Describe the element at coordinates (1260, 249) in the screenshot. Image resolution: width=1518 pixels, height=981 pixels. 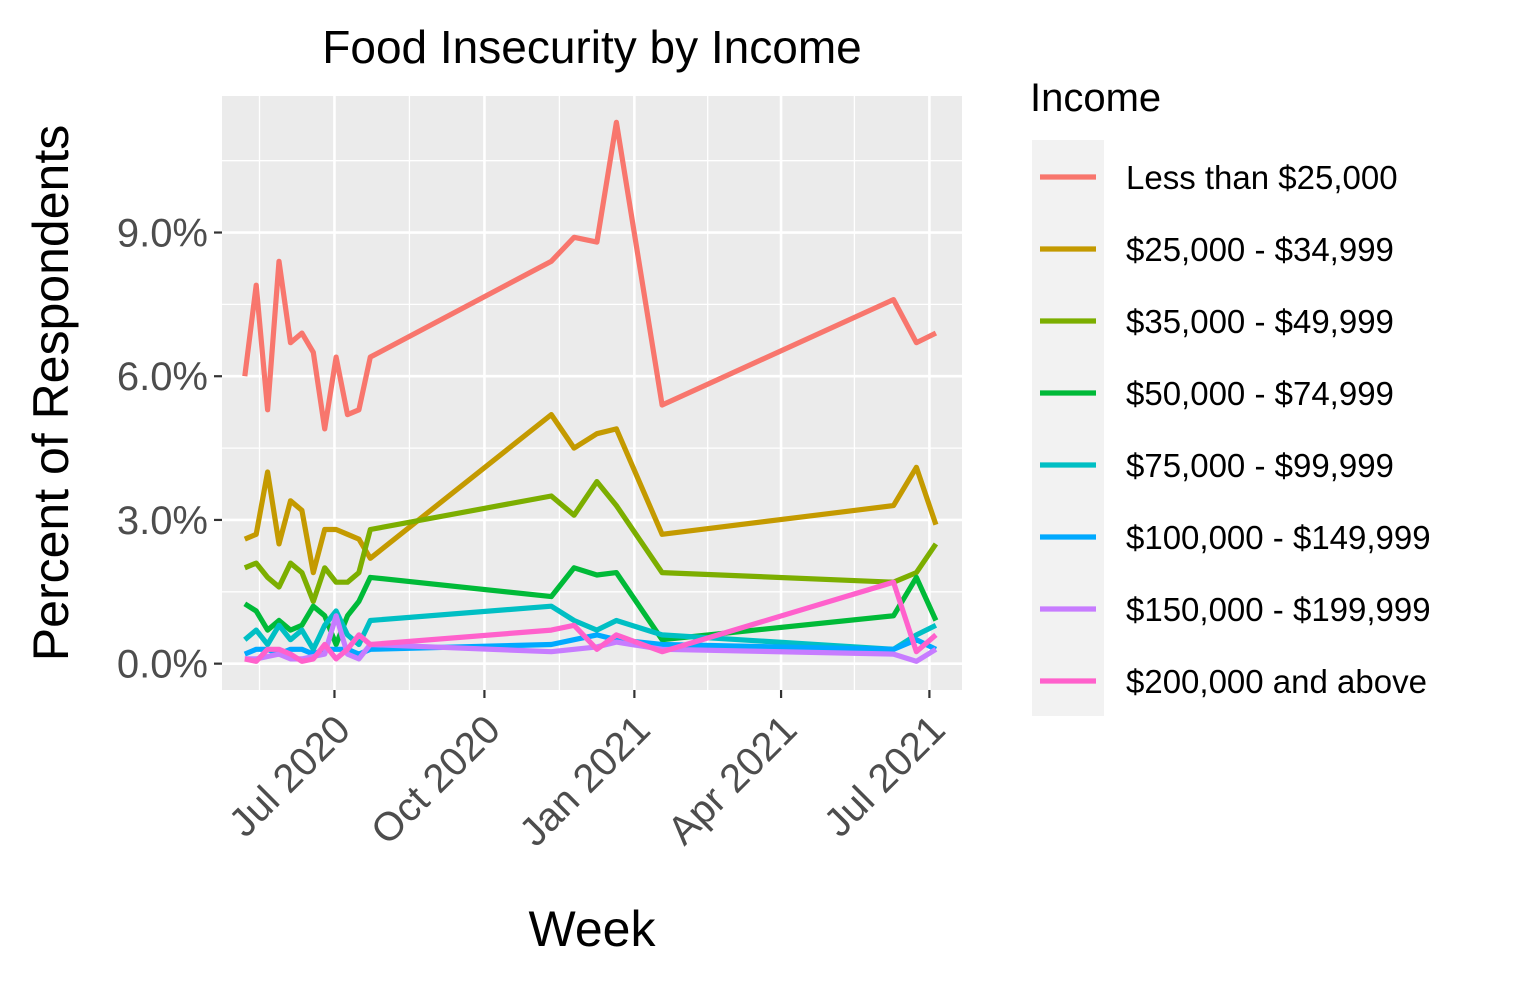
I see `legend-label: $25,000 - $34,999` at that location.